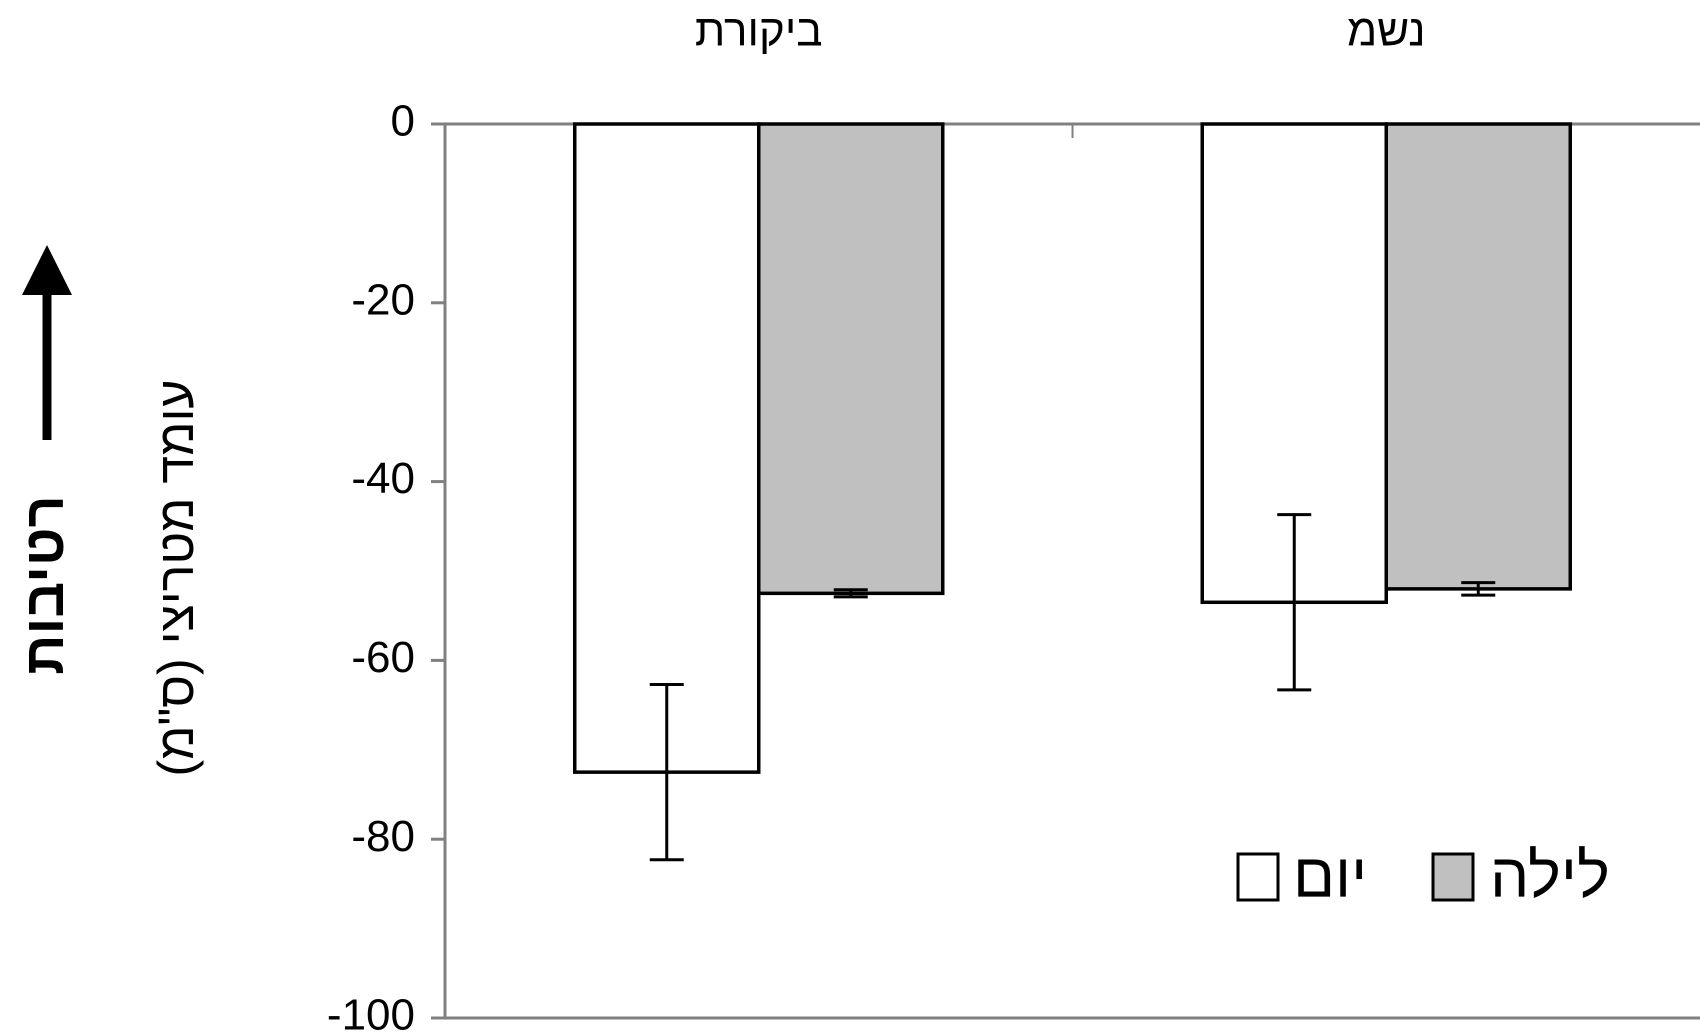 The height and width of the screenshot is (1034, 1700). Describe the element at coordinates (1550, 875) in the screenshot. I see `legend-label-night: לילה` at that location.